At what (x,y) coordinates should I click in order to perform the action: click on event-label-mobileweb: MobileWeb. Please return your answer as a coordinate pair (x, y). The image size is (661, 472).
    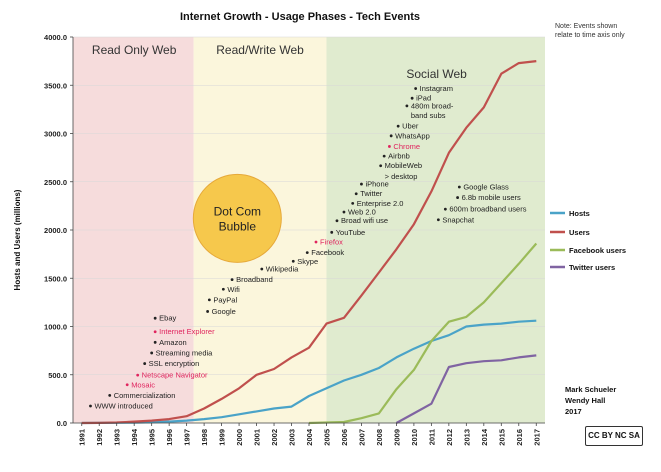
    Looking at the image, I should click on (403, 165).